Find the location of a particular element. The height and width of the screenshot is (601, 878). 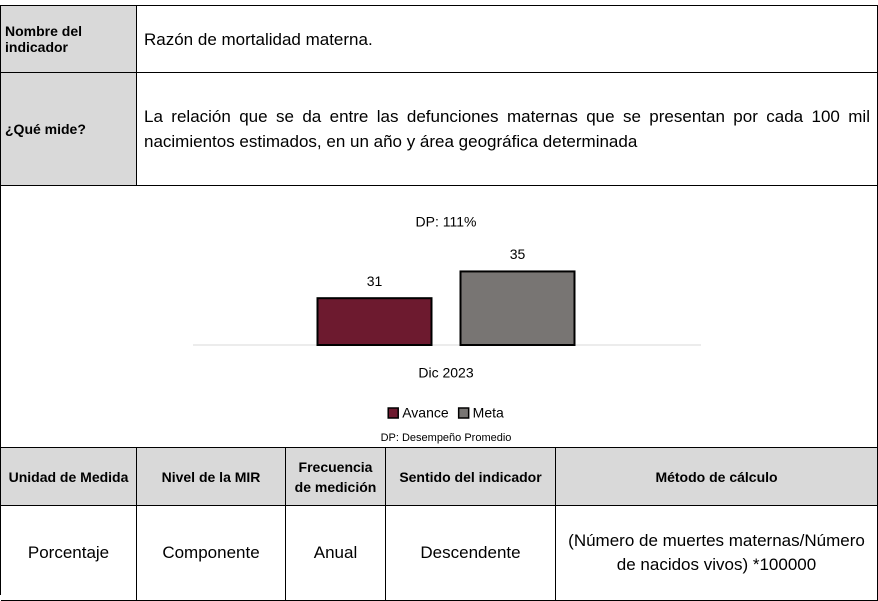

data-cell-text: Componente is located at coordinates (211, 552).